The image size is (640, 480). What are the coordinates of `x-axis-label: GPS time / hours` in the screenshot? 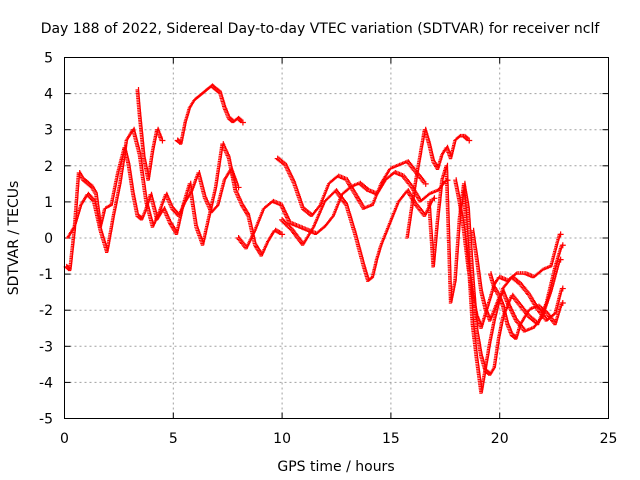 It's located at (335, 467).